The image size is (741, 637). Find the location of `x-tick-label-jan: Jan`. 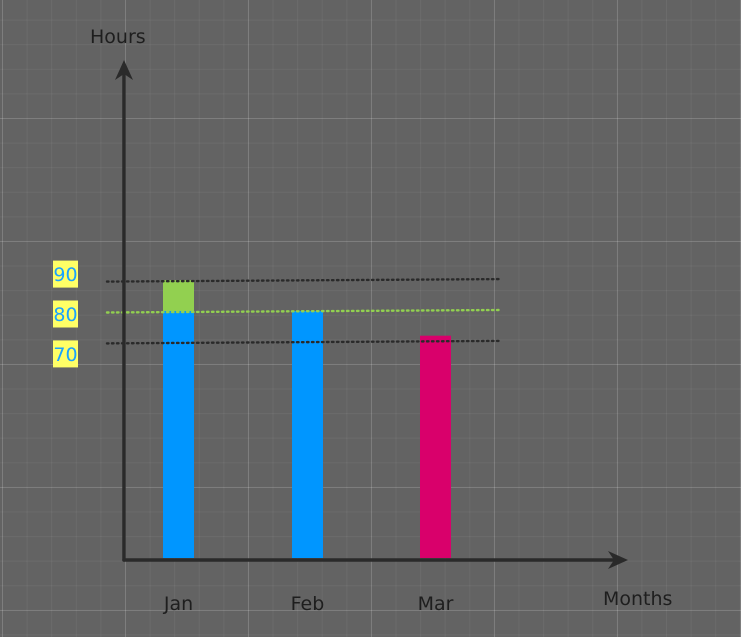

x-tick-label-jan: Jan is located at coordinates (178, 604).